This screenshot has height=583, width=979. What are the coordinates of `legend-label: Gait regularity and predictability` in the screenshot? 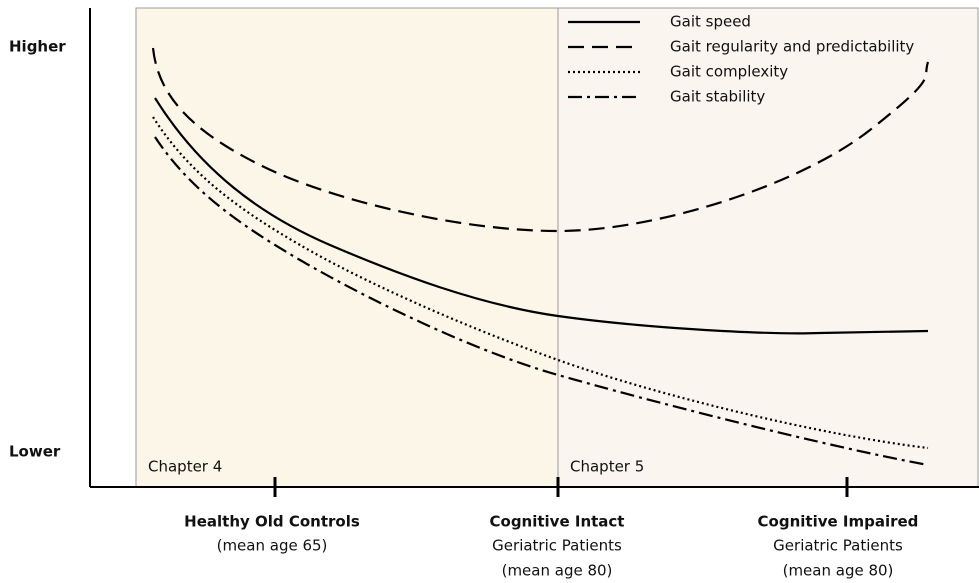 It's located at (792, 47).